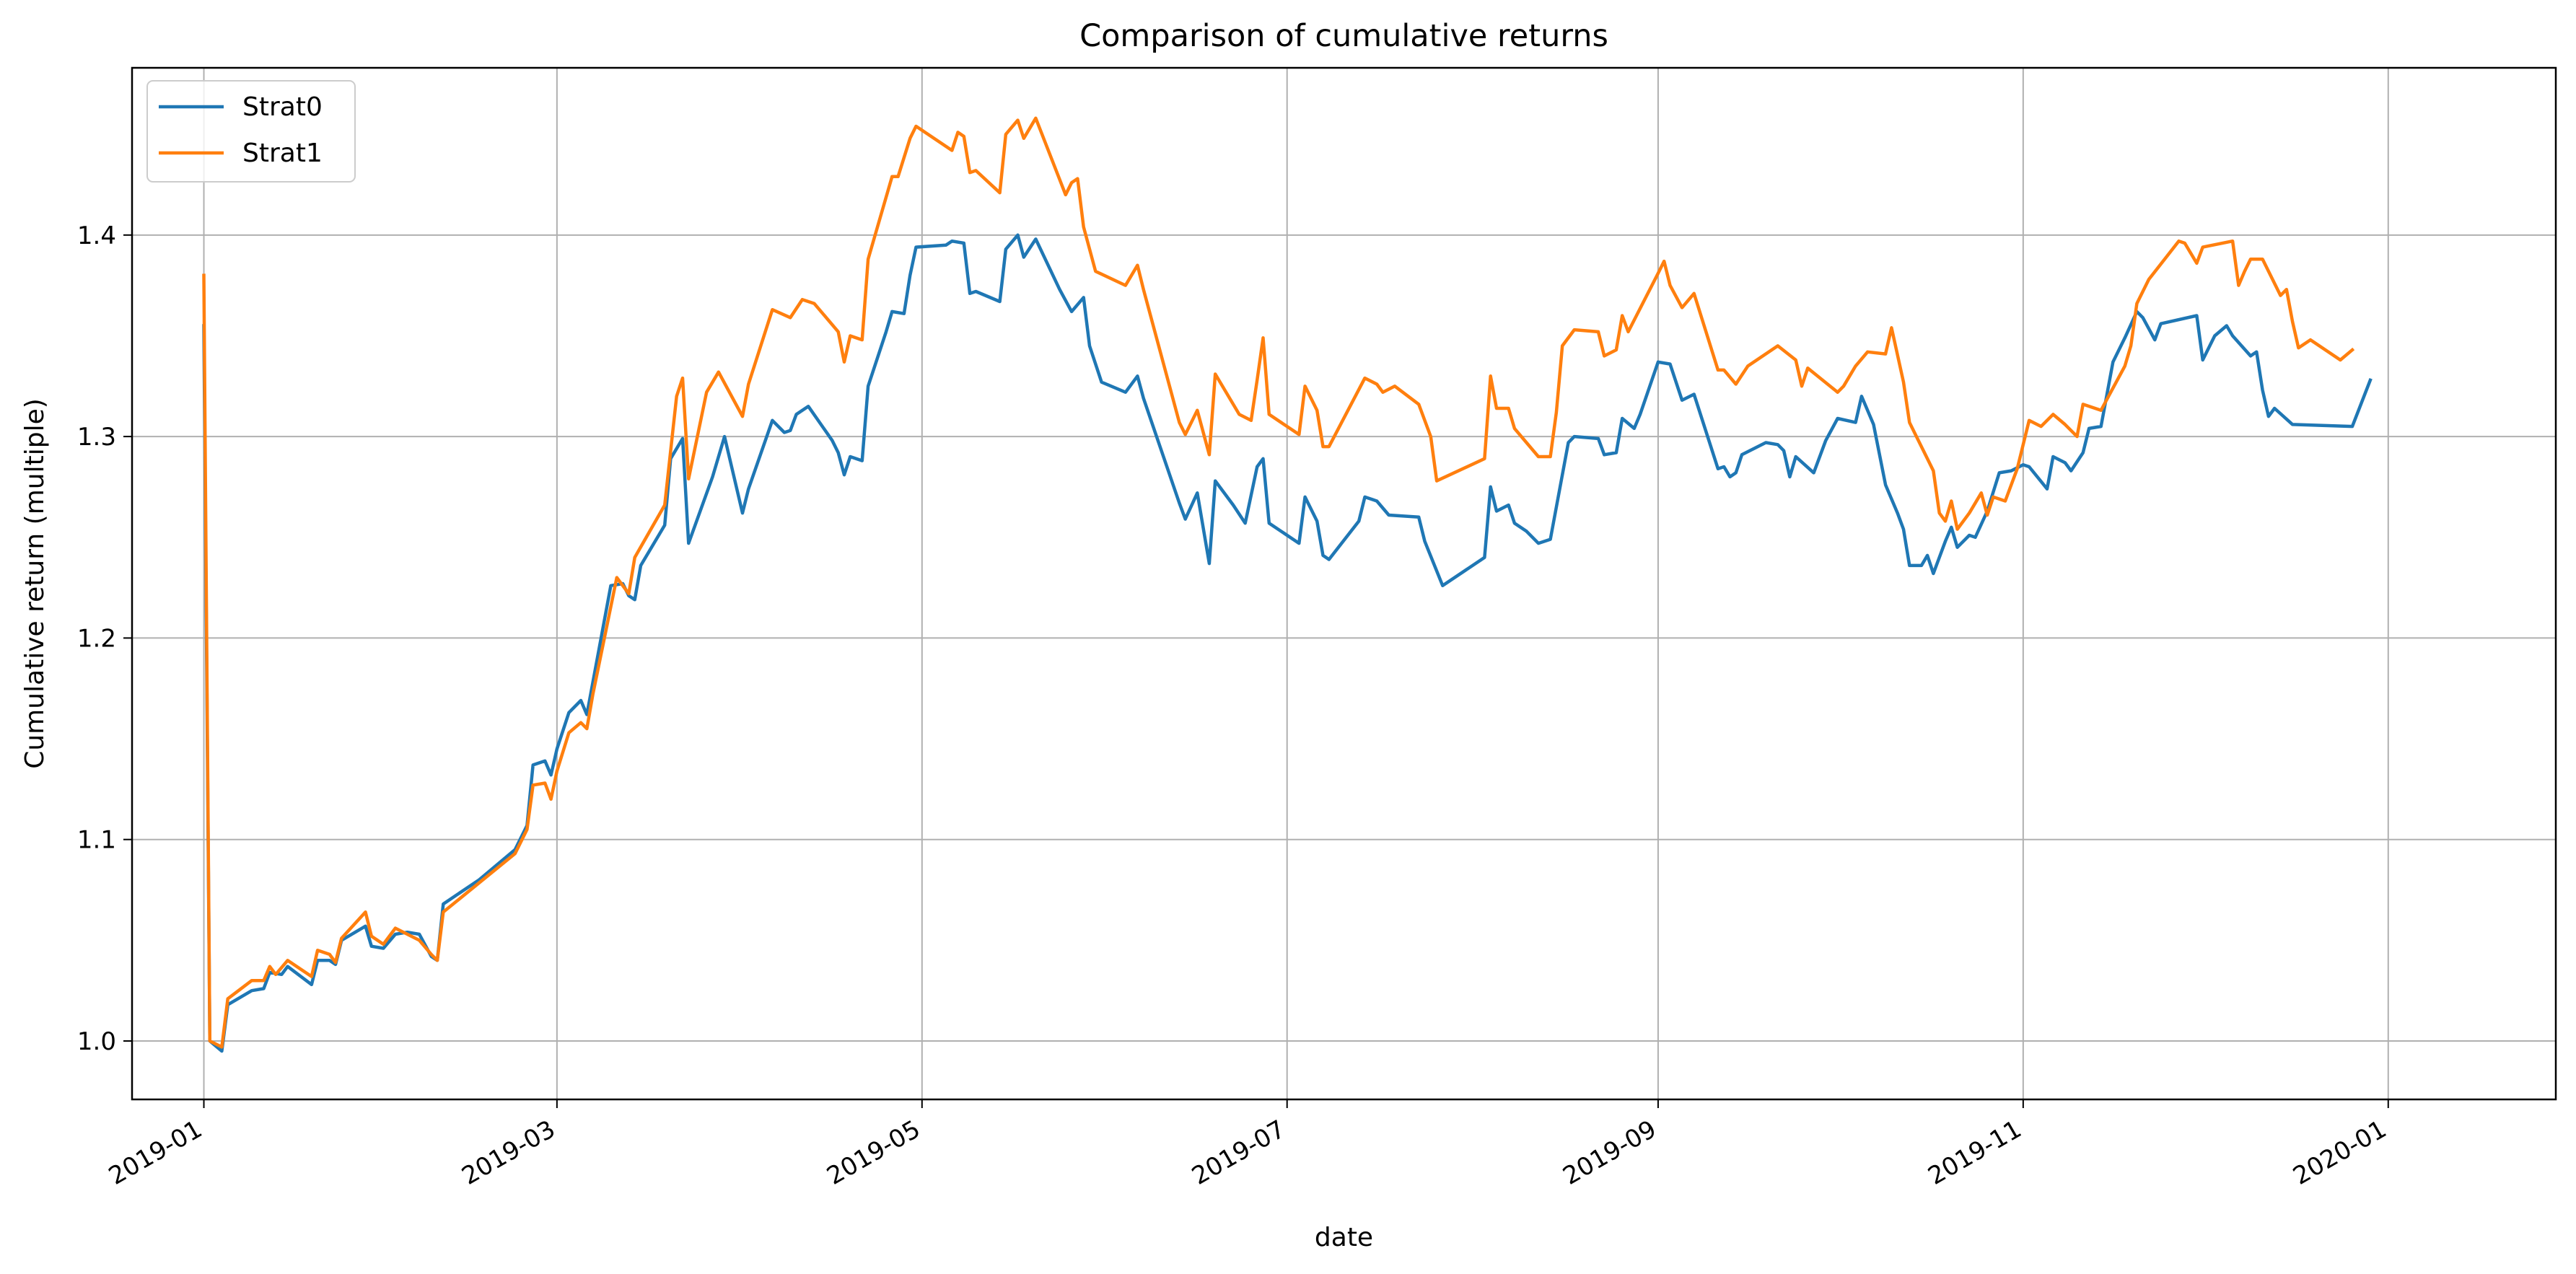 This screenshot has height=1274, width=2576. Describe the element at coordinates (97, 840) in the screenshot. I see `y-tick-label: 1.1` at that location.